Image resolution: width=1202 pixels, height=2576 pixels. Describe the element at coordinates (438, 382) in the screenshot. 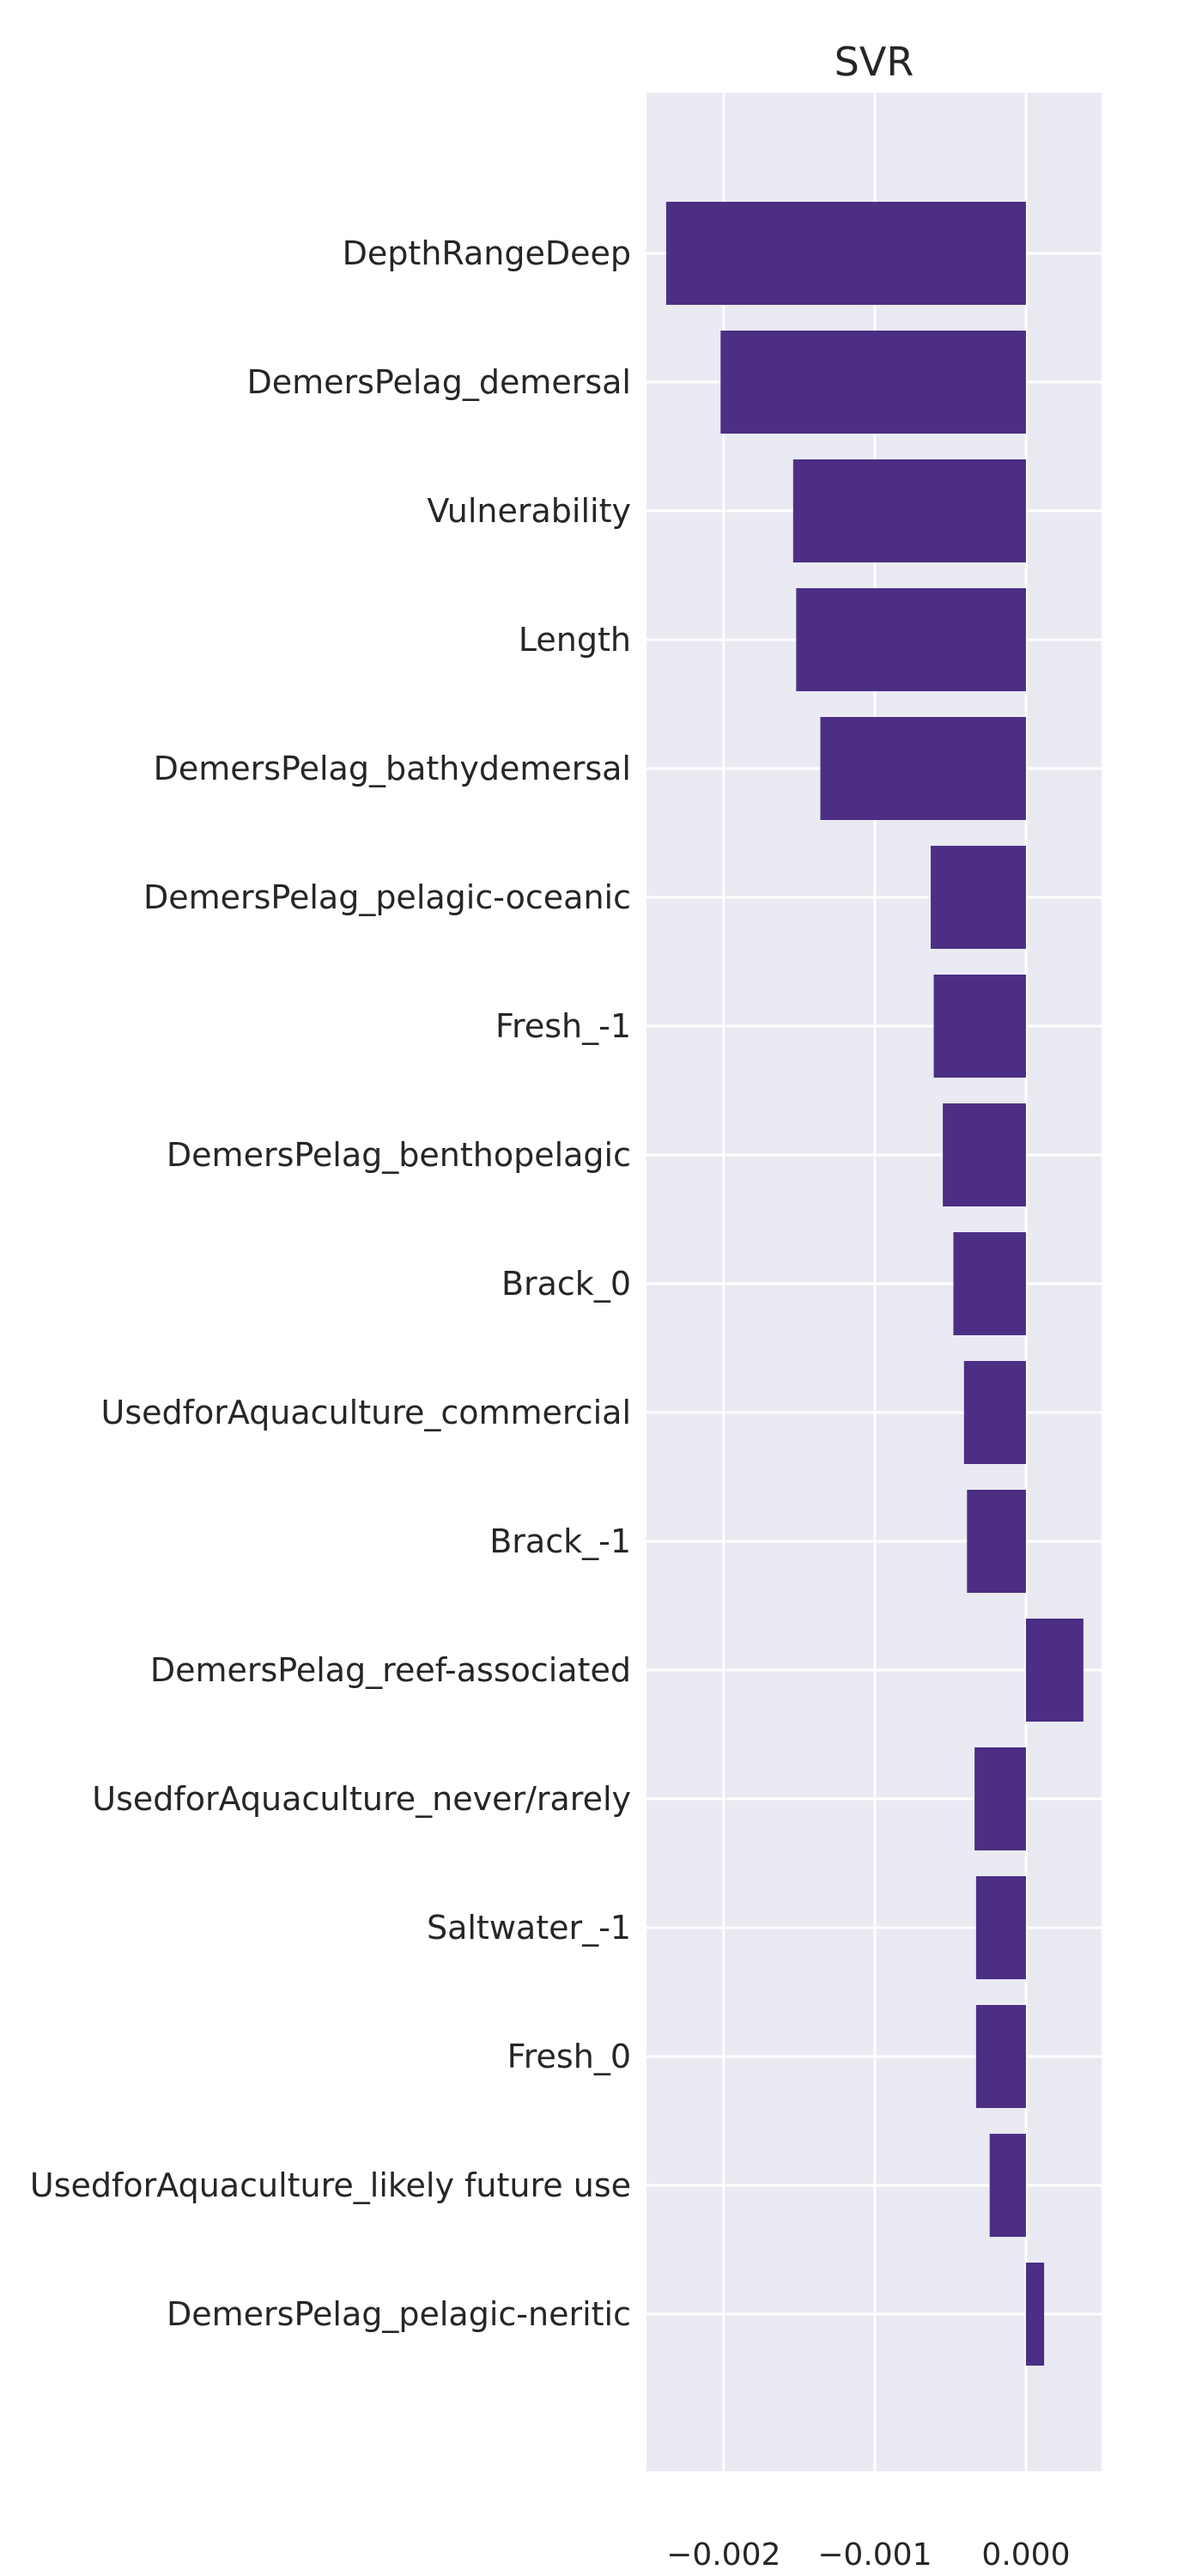

I see `category-label: DemersPelag_demersal` at that location.